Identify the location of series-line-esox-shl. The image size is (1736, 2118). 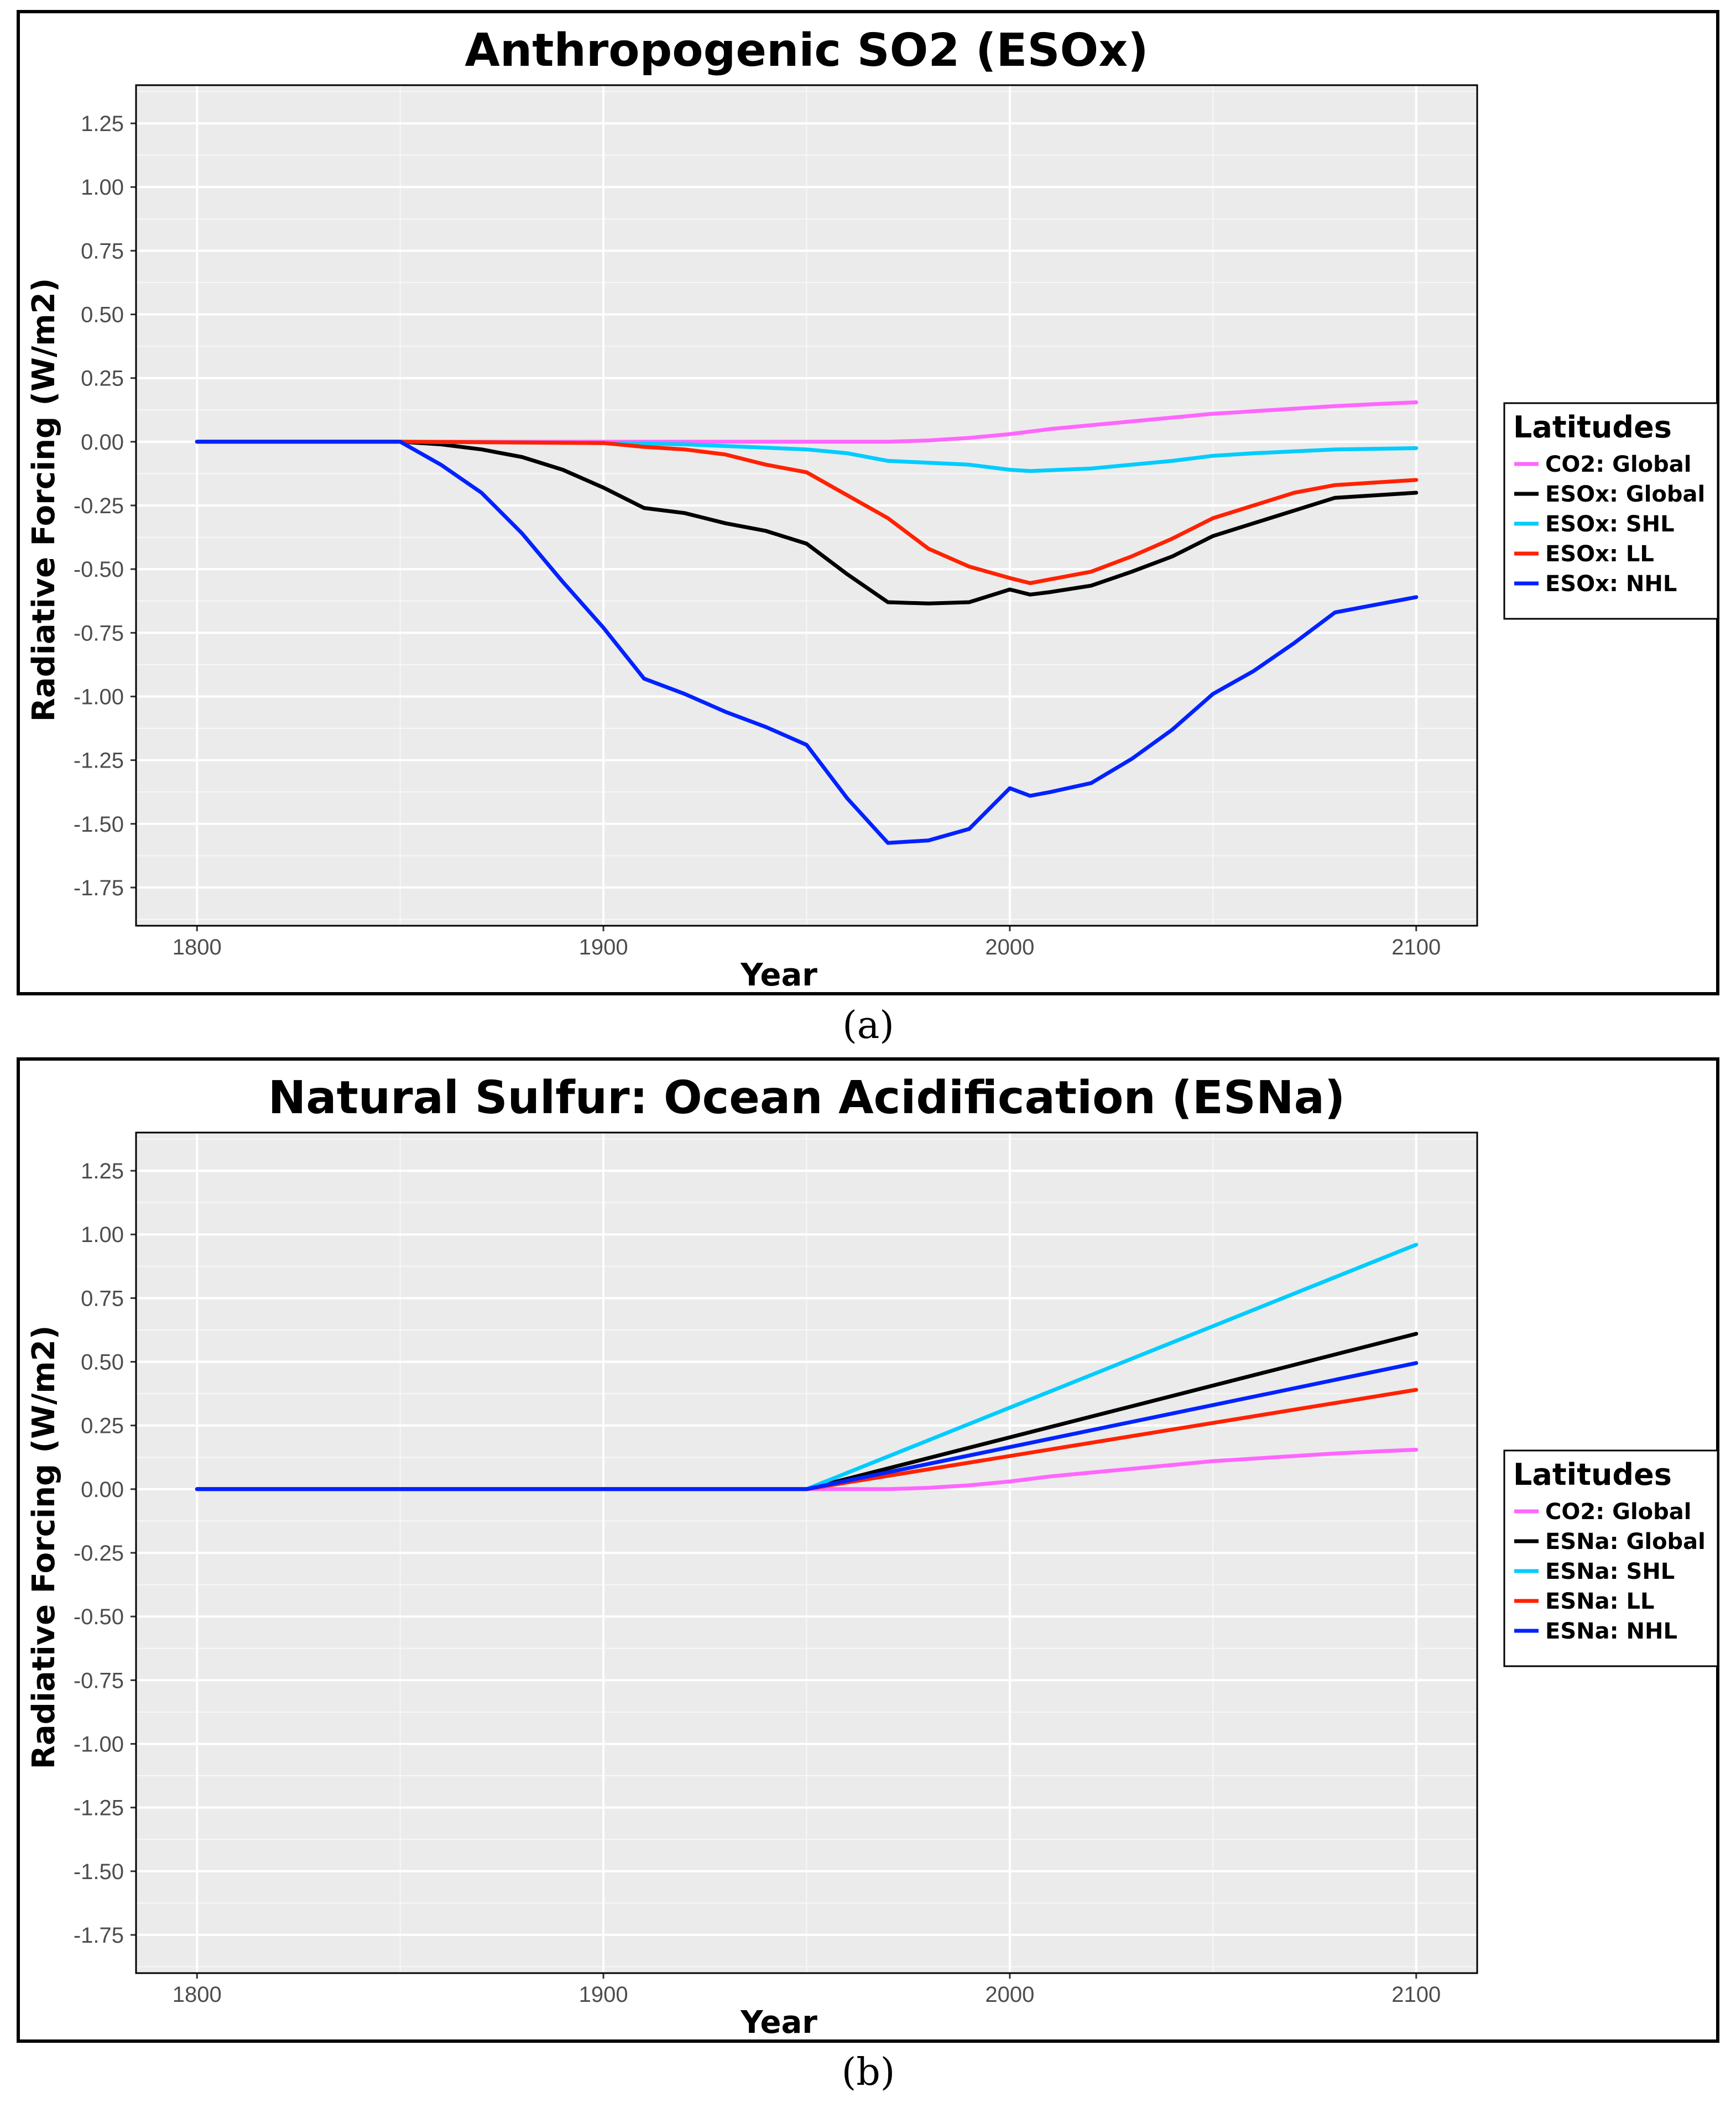
(807, 456).